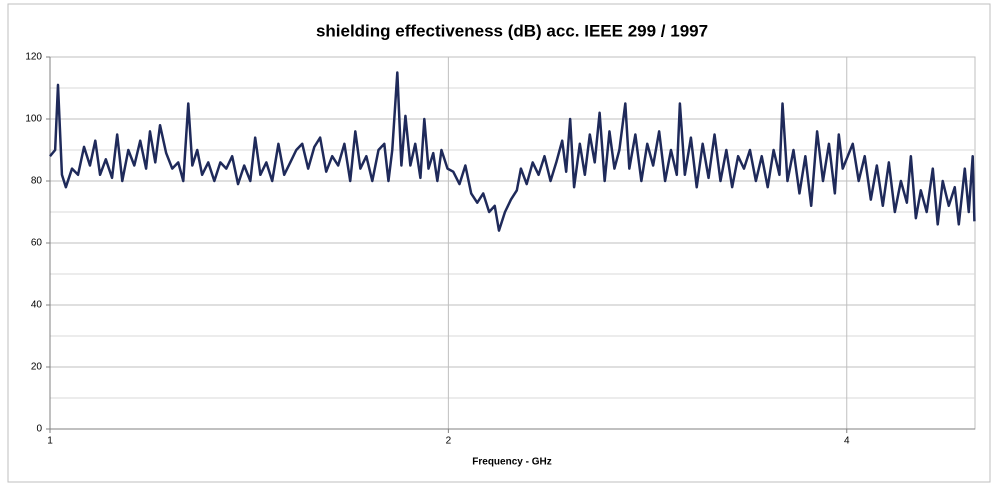 The height and width of the screenshot is (501, 1000). Describe the element at coordinates (37, 181) in the screenshot. I see `y-tick-label: 80` at that location.